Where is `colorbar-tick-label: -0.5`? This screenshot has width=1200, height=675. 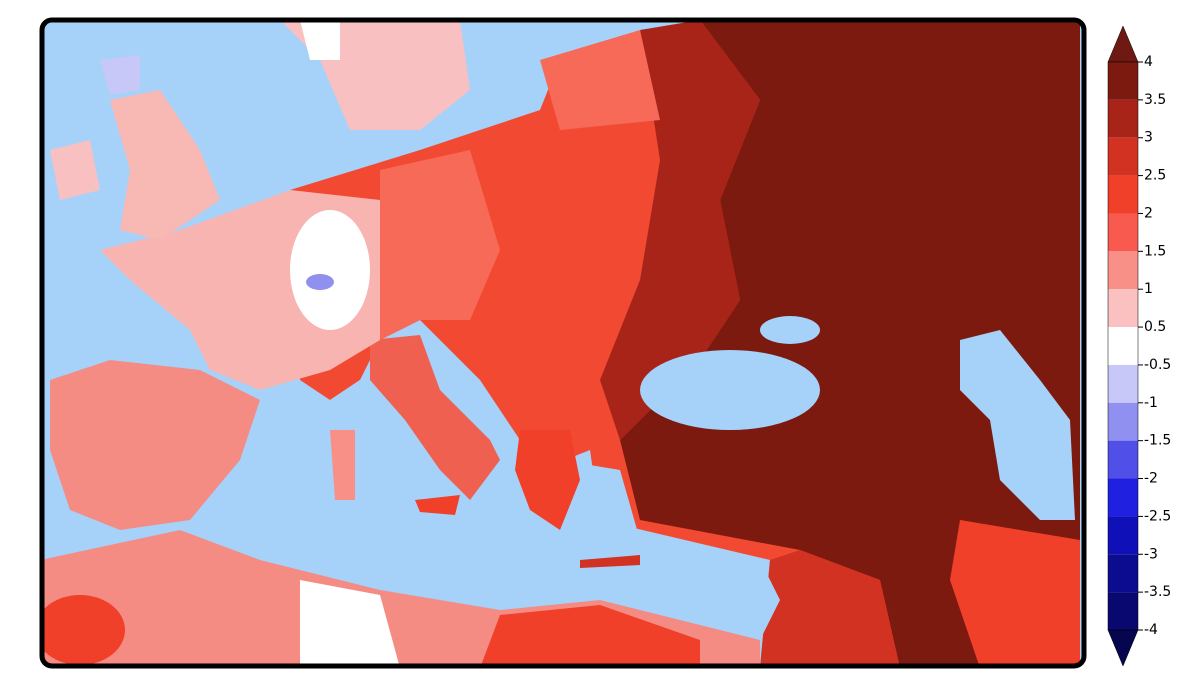 colorbar-tick-label: -0.5 is located at coordinates (1157, 365).